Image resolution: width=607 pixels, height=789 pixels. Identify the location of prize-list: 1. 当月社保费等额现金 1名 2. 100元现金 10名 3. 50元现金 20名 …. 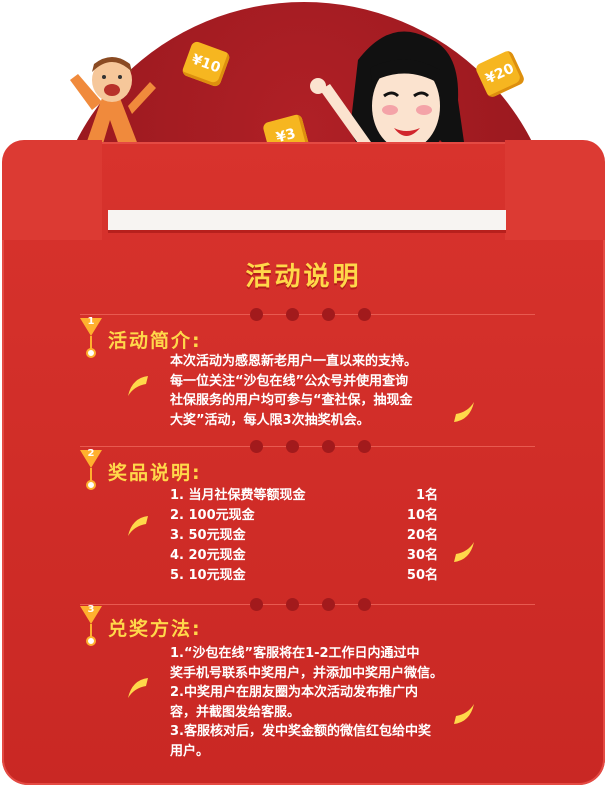
(304, 536).